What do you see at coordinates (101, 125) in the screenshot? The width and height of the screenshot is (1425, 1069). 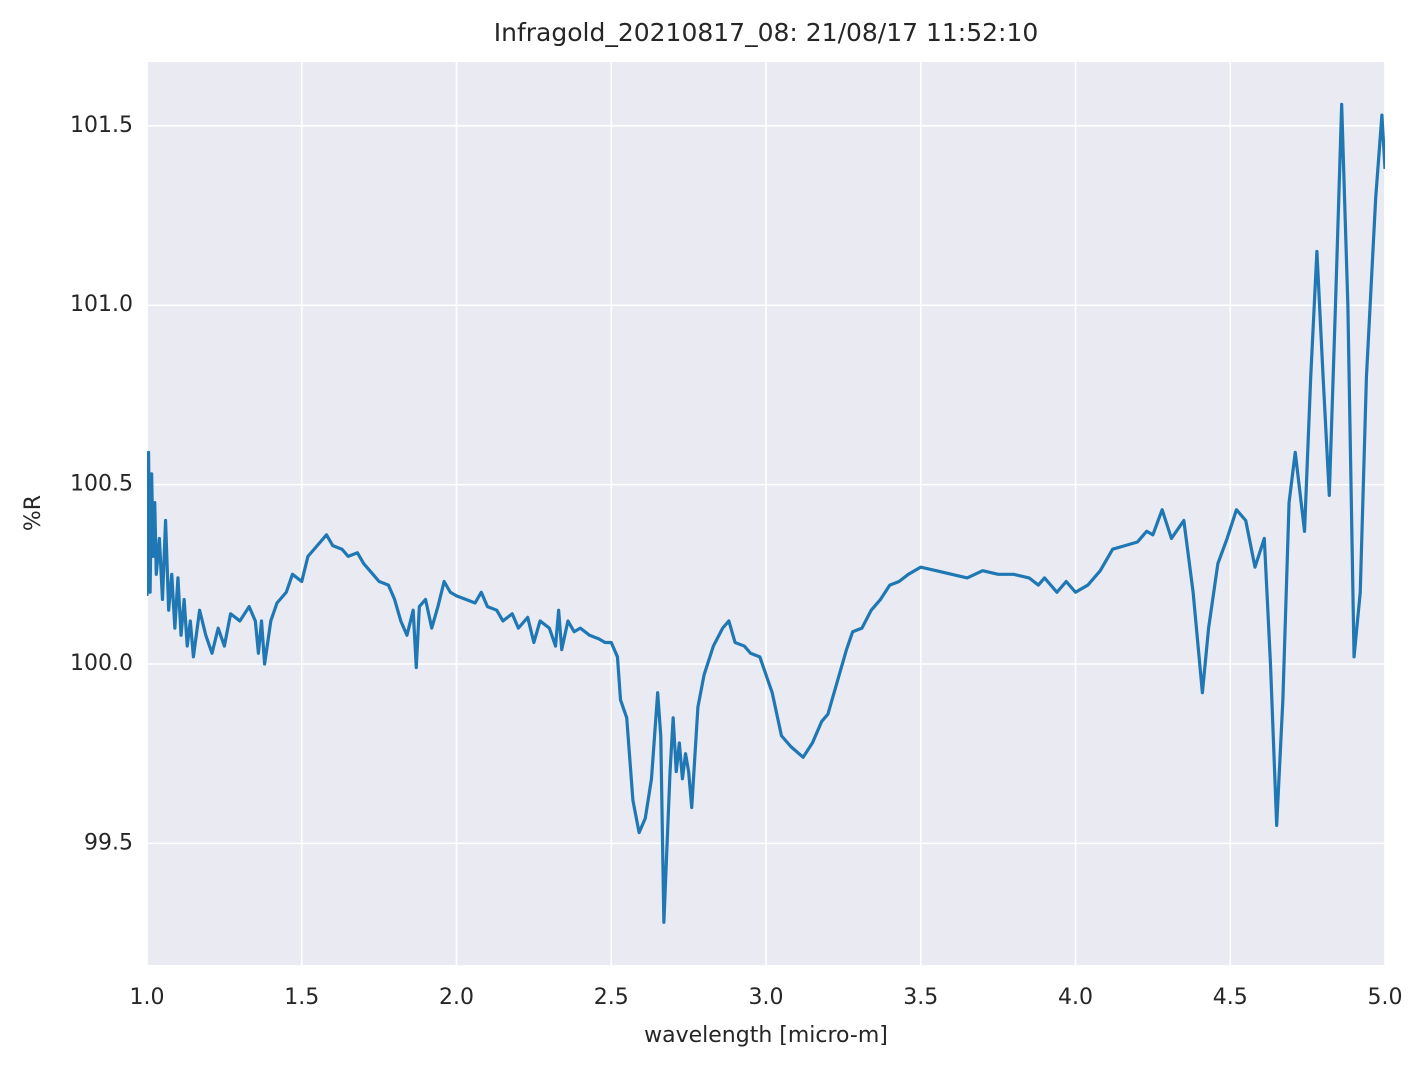 I see `y-tick-label: 101.5` at bounding box center [101, 125].